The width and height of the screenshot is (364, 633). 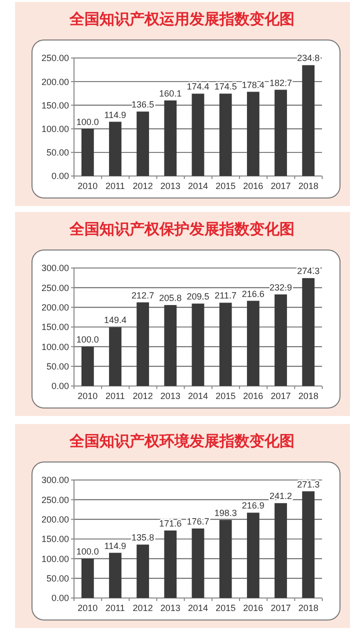 I want to click on chart-title: 全国知识产权运用发展指数变化图, so click(x=181, y=19).